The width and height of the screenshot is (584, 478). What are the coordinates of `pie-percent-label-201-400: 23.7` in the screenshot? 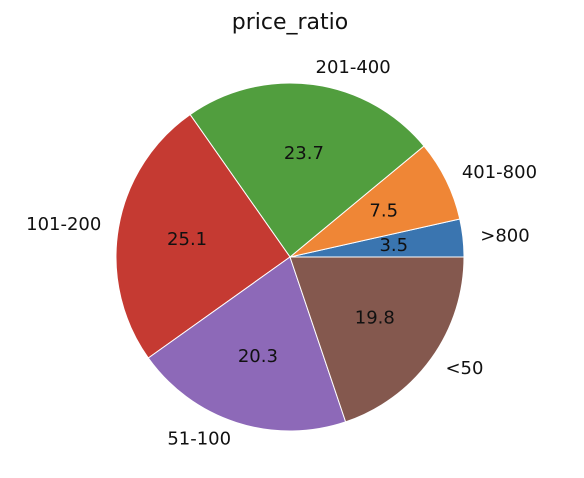 It's located at (304, 153).